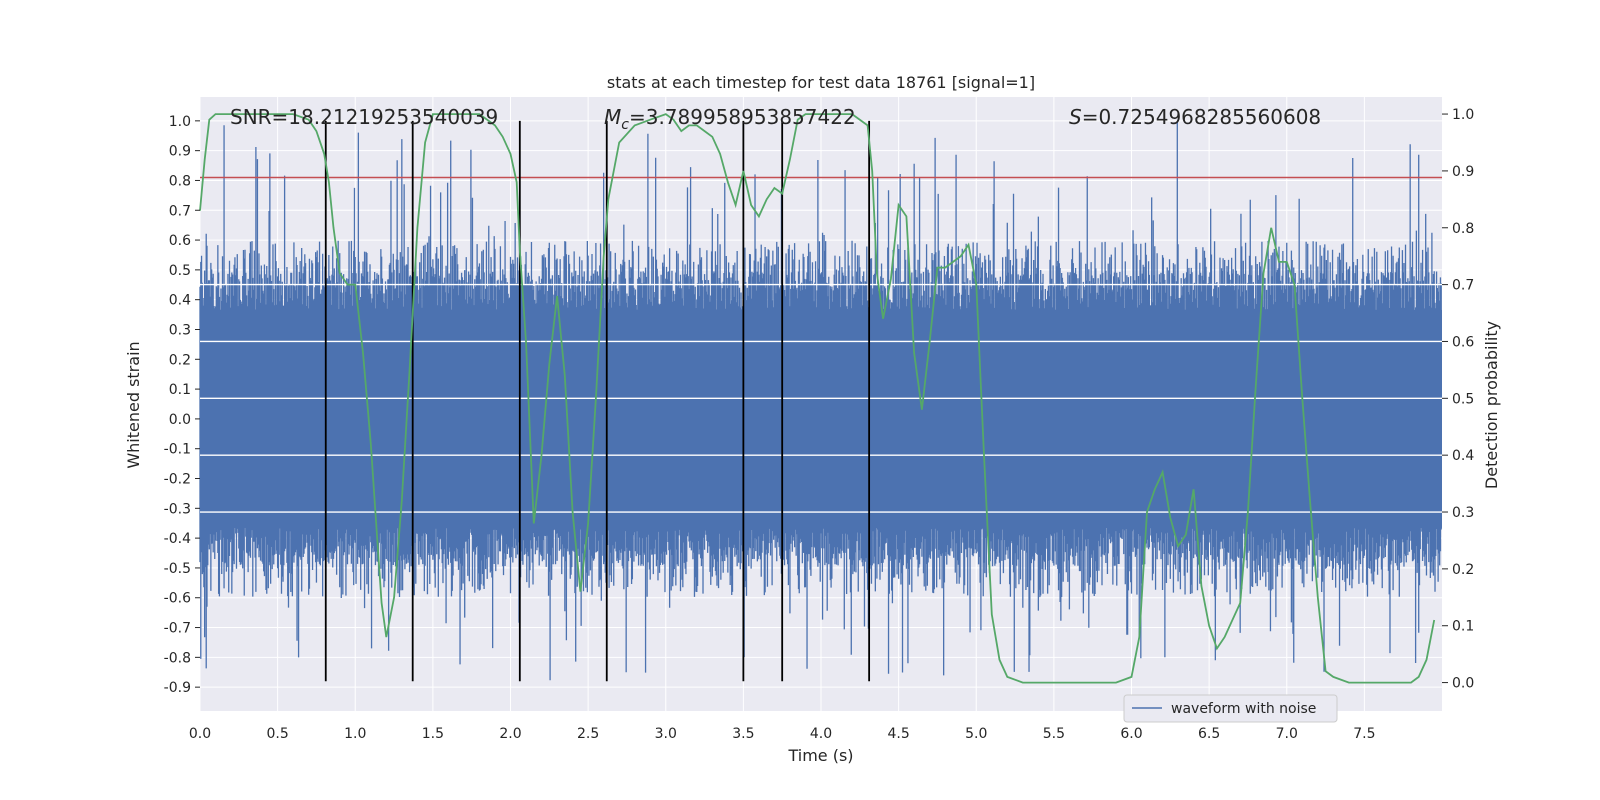 Image resolution: width=1600 pixels, height=800 pixels. I want to click on s-symbol: S, so click(1075, 117).